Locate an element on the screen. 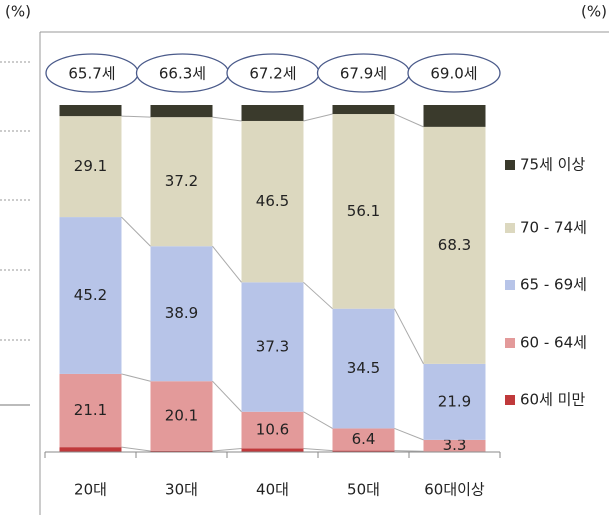 Image resolution: width=609 pixels, height=515 pixels. data-label: 34.5 is located at coordinates (363, 368).